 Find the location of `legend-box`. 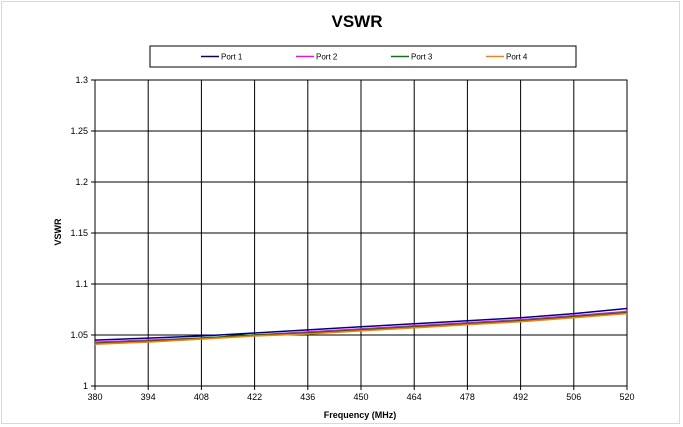

legend-box is located at coordinates (363, 56).